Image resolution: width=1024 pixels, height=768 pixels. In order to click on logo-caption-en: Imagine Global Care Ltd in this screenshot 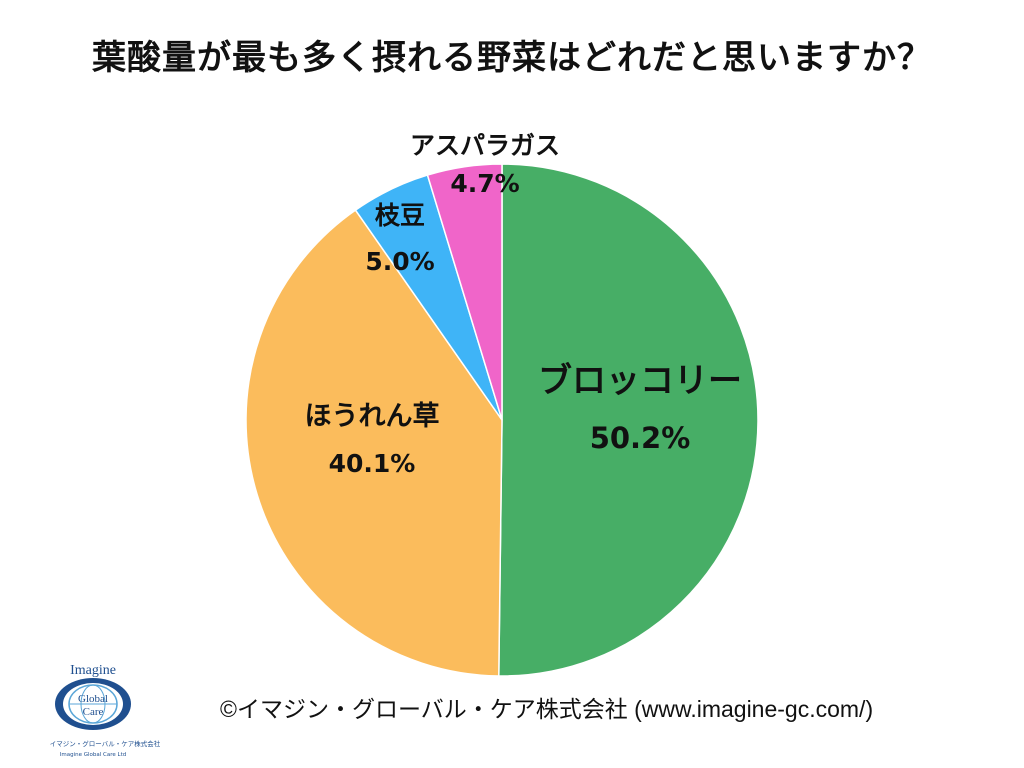, I will do `click(93, 755)`.